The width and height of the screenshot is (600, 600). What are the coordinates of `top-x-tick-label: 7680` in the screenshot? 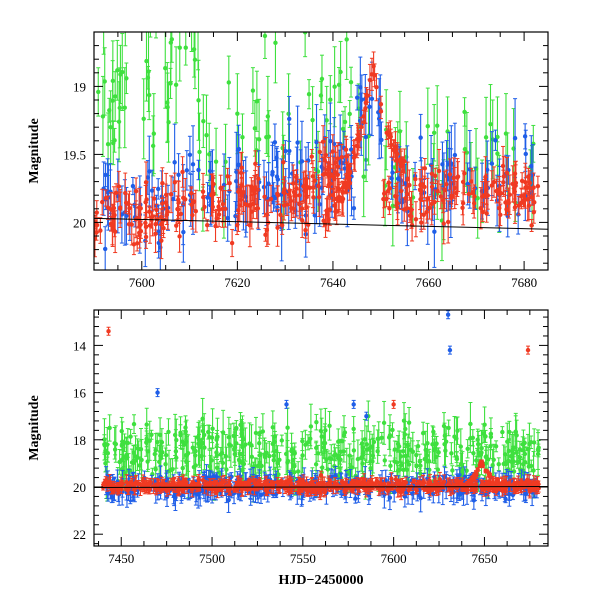 It's located at (524, 282).